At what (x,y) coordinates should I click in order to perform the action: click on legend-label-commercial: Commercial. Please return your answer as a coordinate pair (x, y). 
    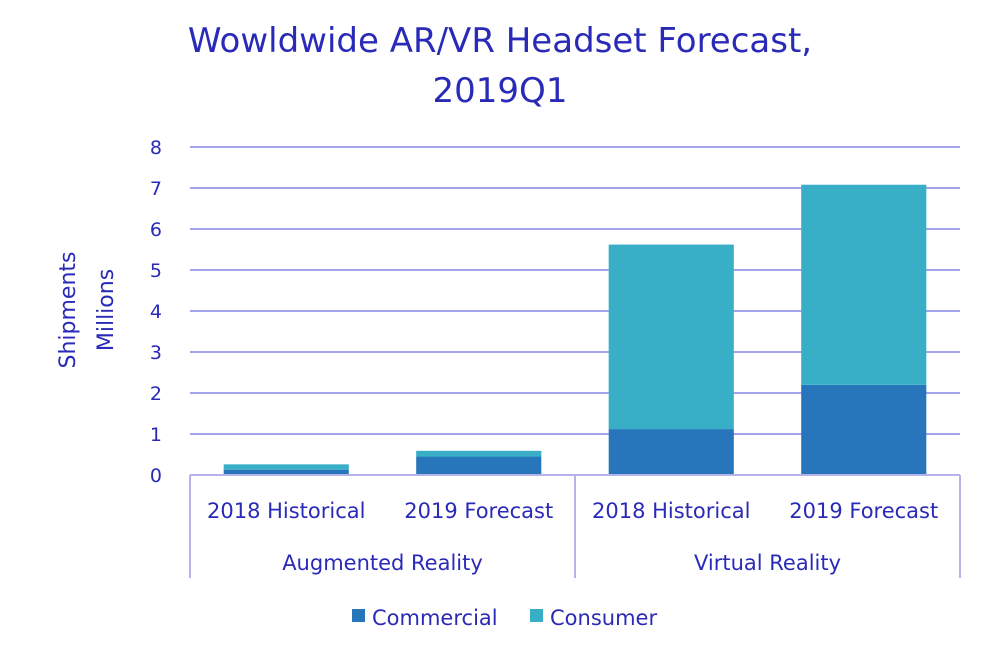
    Looking at the image, I should click on (435, 618).